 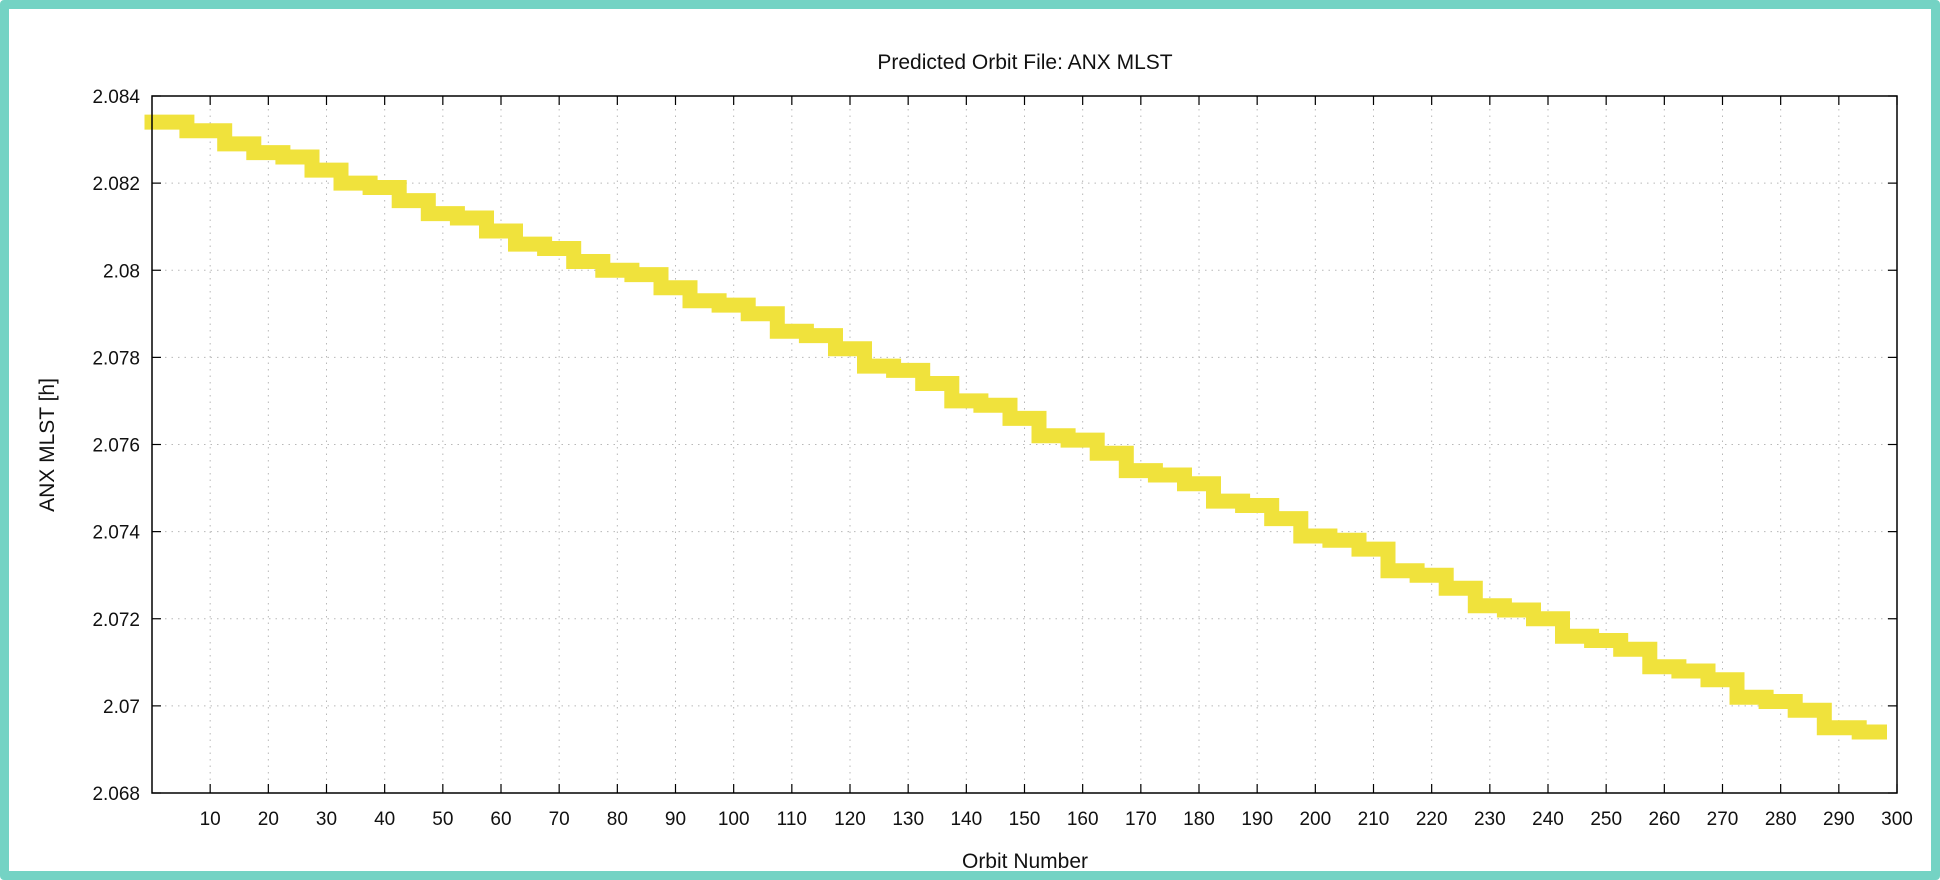 I want to click on y-tick-label: 2.076, so click(x=116, y=446).